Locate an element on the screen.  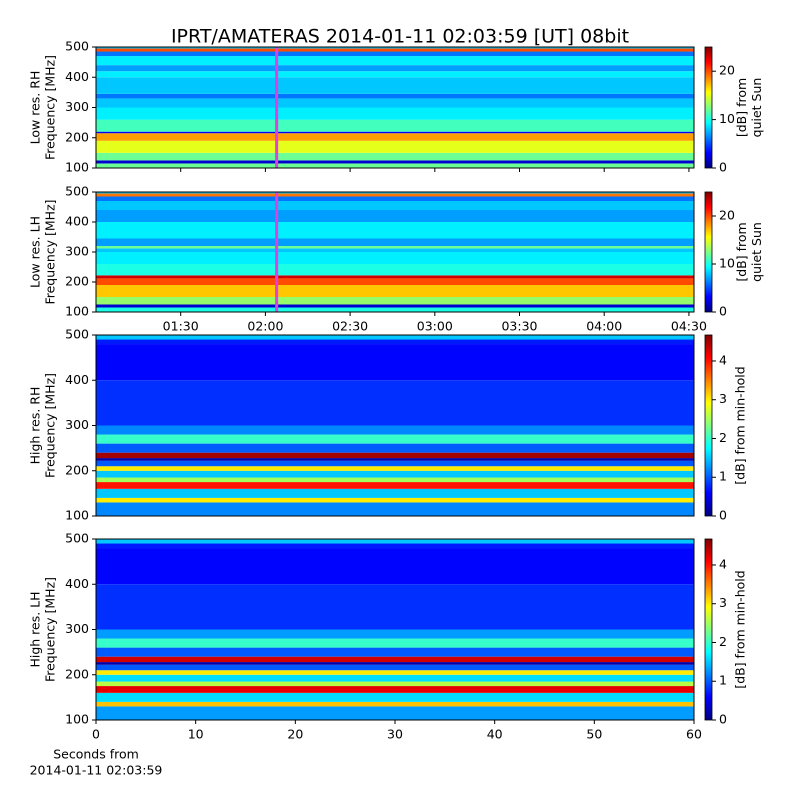
x-tick-label: 60 is located at coordinates (694, 734).